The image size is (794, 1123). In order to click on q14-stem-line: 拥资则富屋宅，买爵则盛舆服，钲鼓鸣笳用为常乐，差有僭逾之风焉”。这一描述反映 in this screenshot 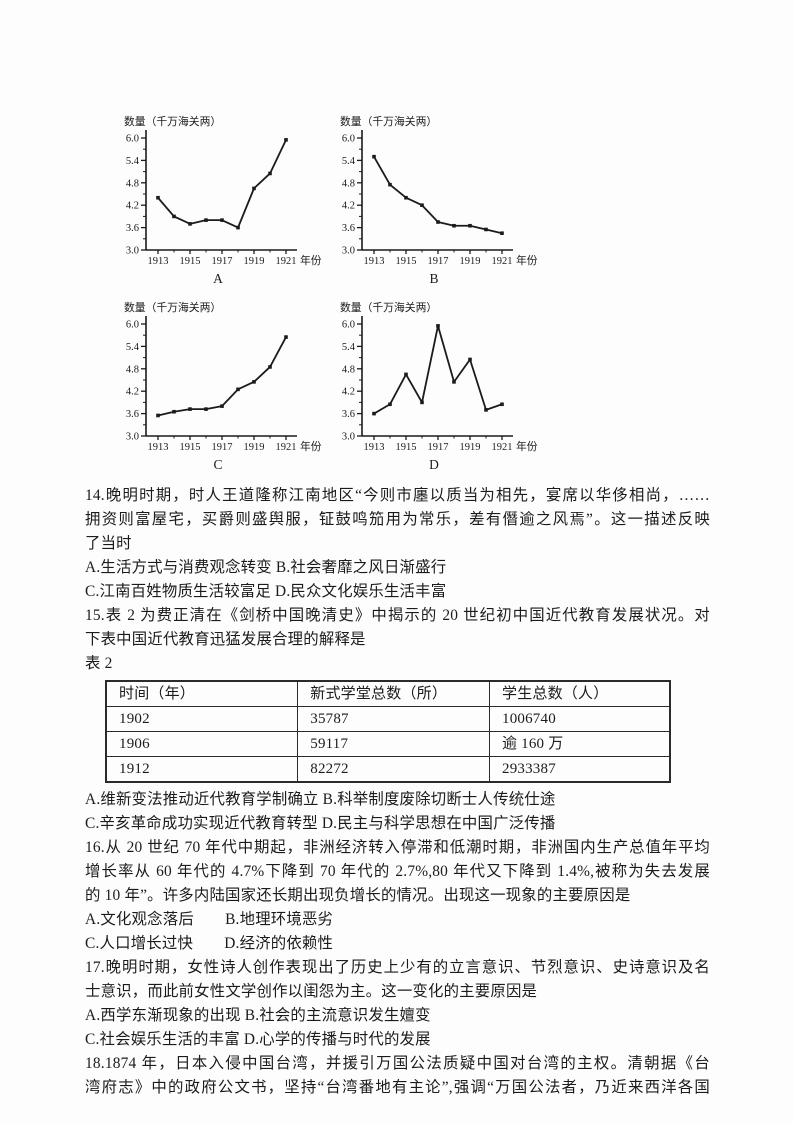, I will do `click(397, 519)`.